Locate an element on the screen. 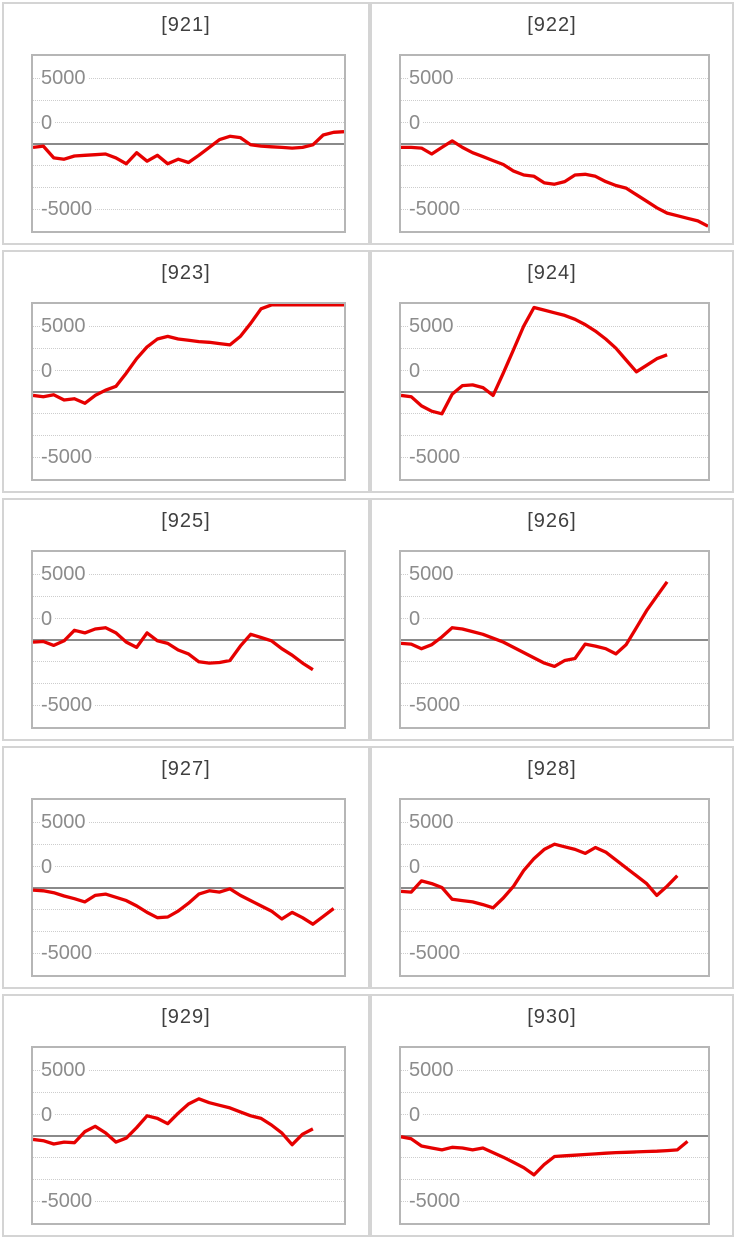 The width and height of the screenshot is (736, 1250). chart-title: [928] is located at coordinates (552, 769).